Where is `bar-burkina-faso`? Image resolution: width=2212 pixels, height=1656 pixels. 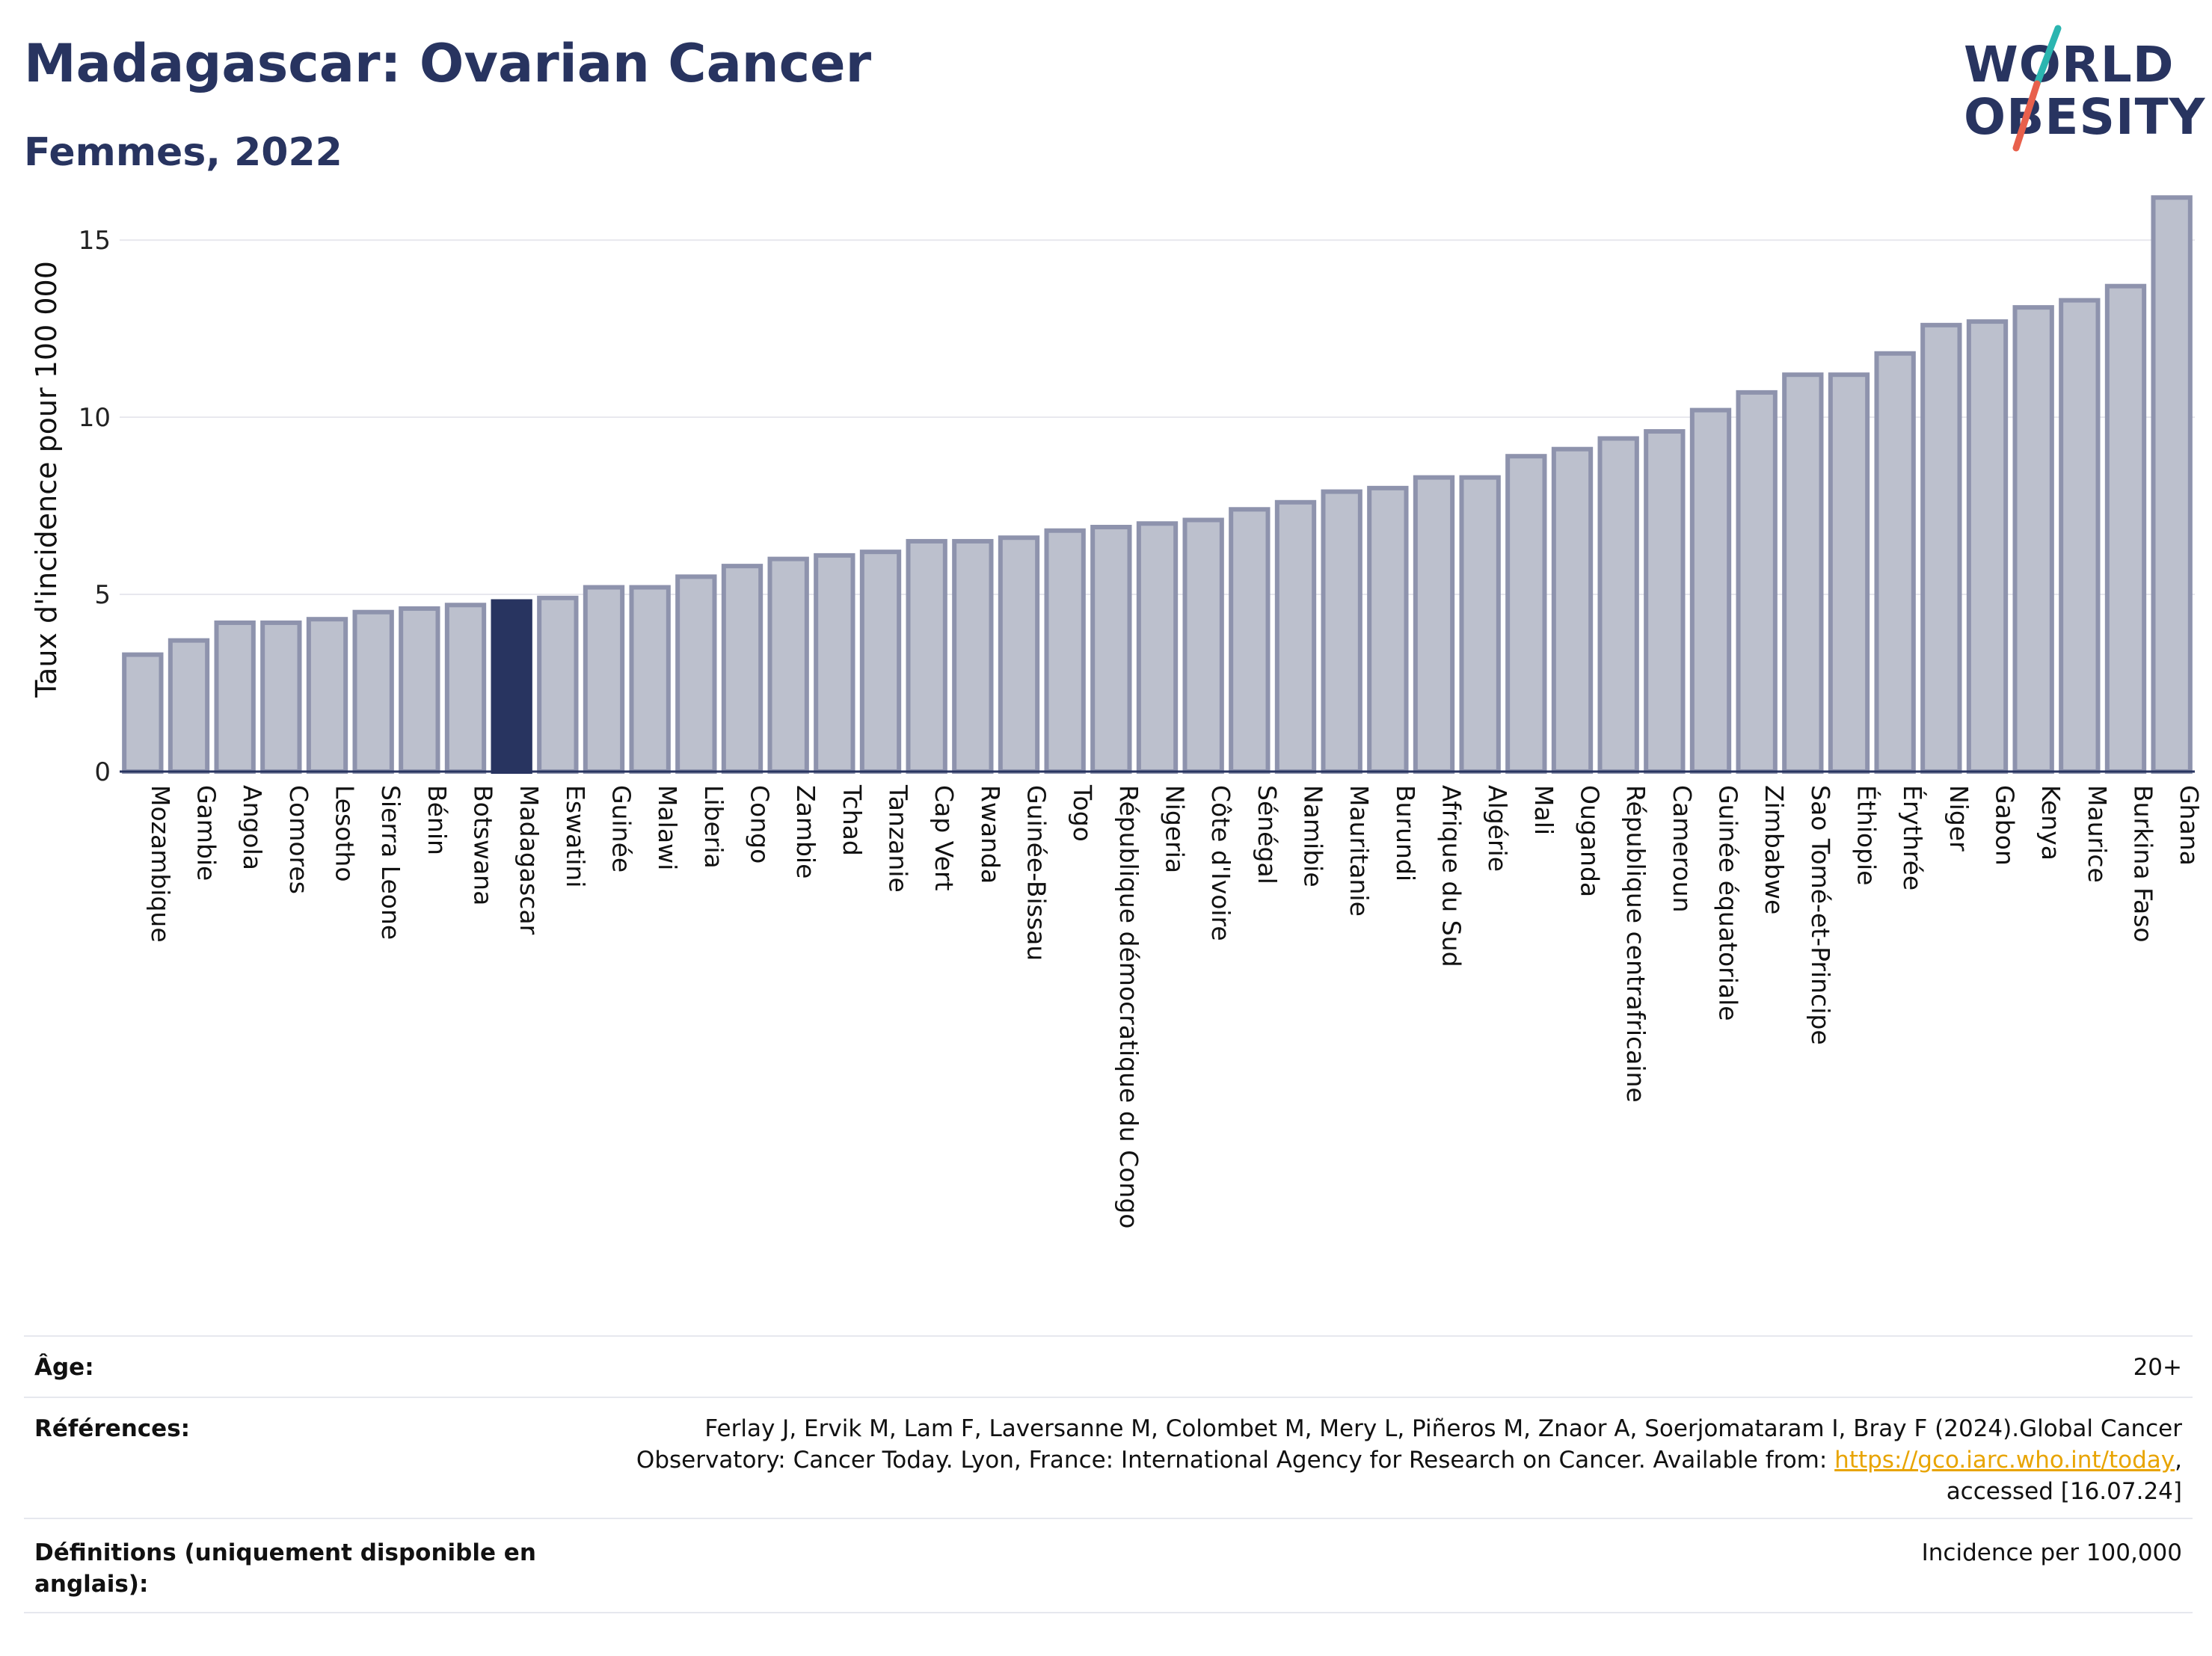 bar-burkina-faso is located at coordinates (2125, 529).